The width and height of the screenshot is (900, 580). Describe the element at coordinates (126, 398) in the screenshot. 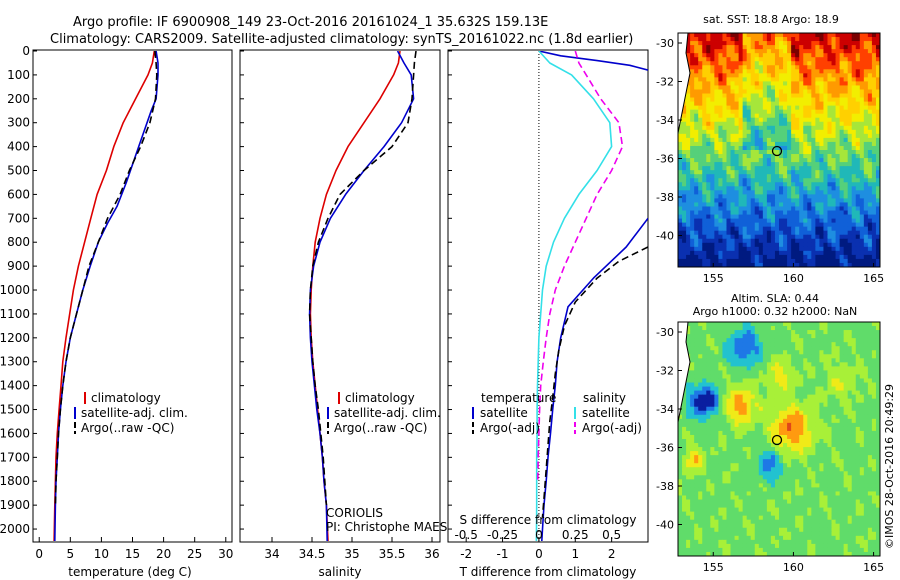

I see `temperature-legend-climatology: climatology` at that location.